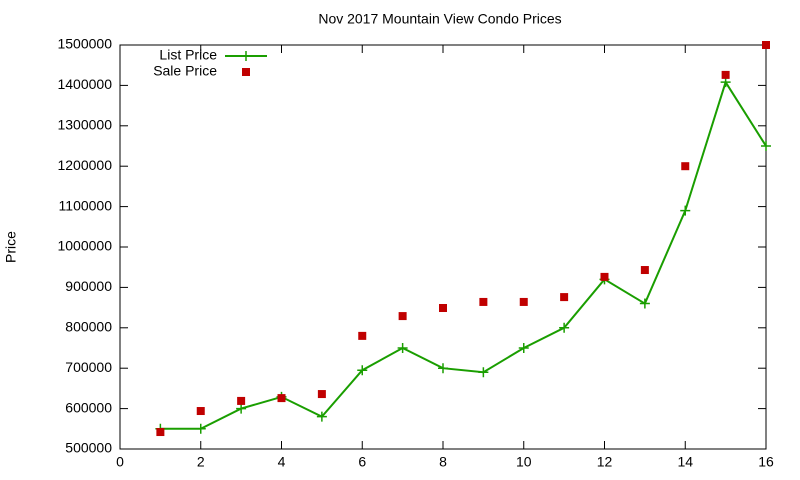 Image resolution: width=800 pixels, height=480 pixels. What do you see at coordinates (439, 19) in the screenshot?
I see `chart-title: Nov 2017 Mountain View Condo Prices` at bounding box center [439, 19].